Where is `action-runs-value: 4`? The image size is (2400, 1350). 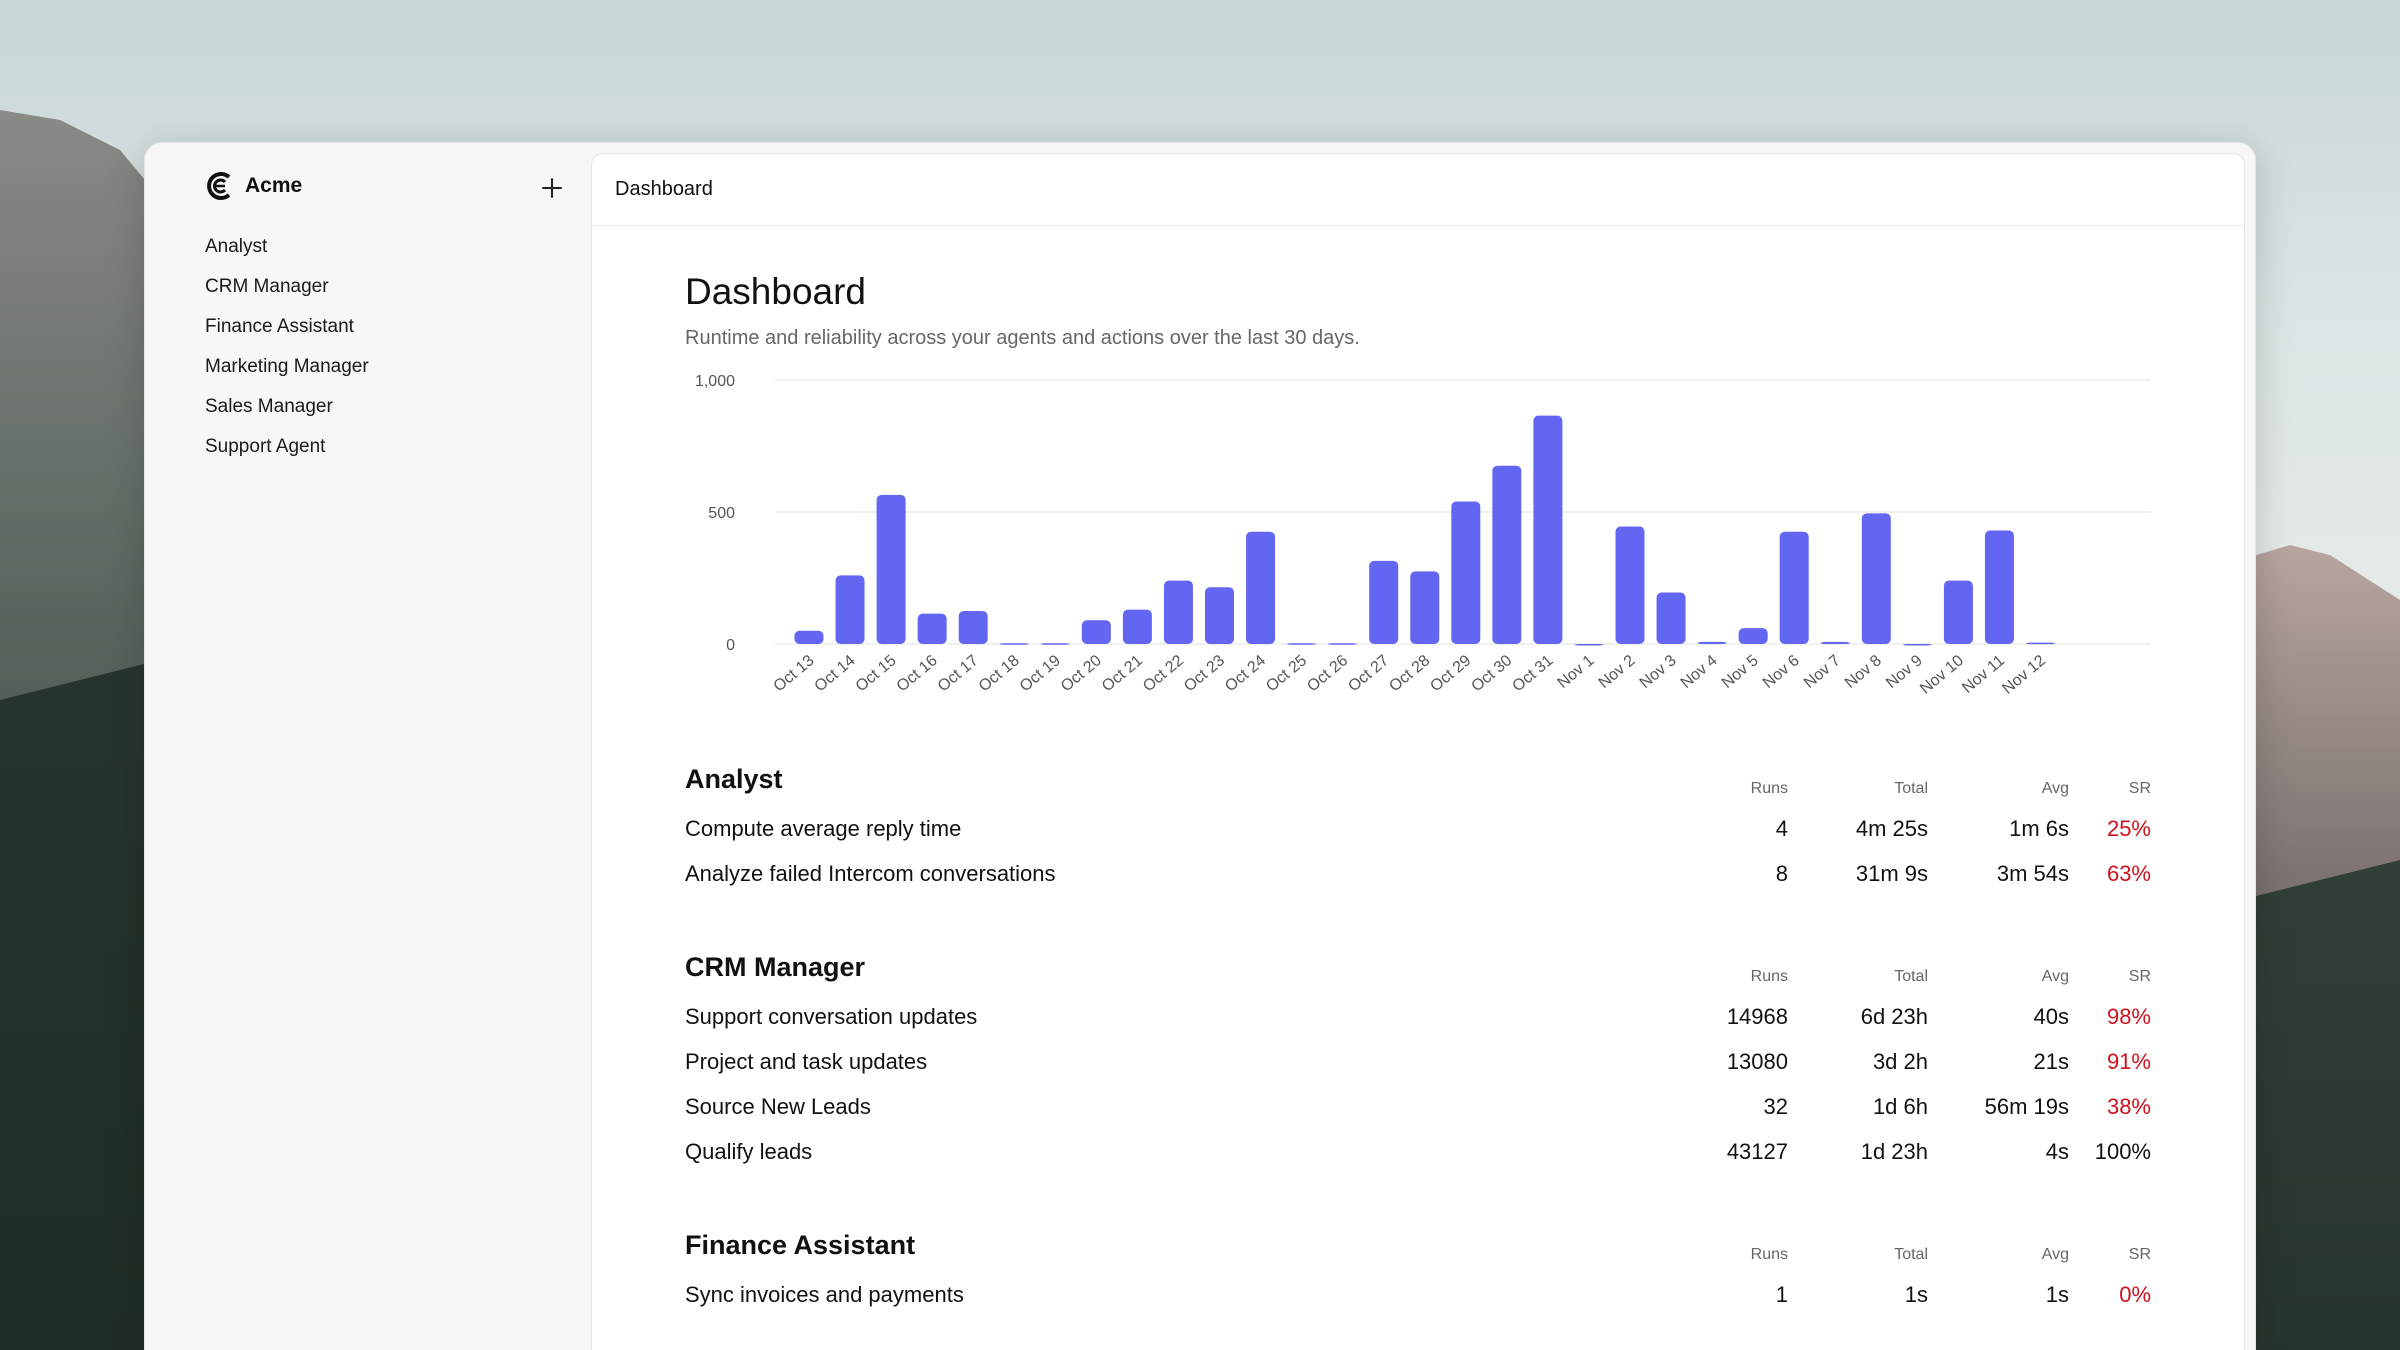 action-runs-value: 4 is located at coordinates (1781, 828).